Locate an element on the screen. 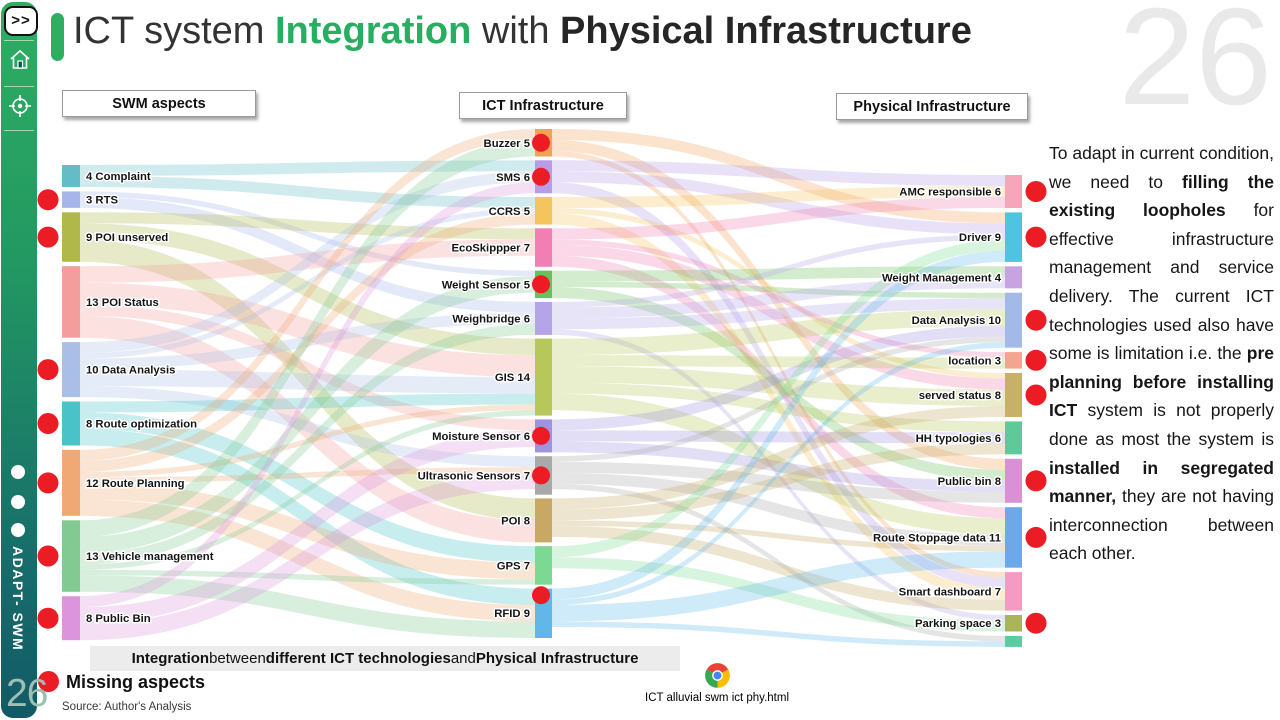 The image size is (1280, 720). sidebar-expand-button: >> is located at coordinates (21, 21).